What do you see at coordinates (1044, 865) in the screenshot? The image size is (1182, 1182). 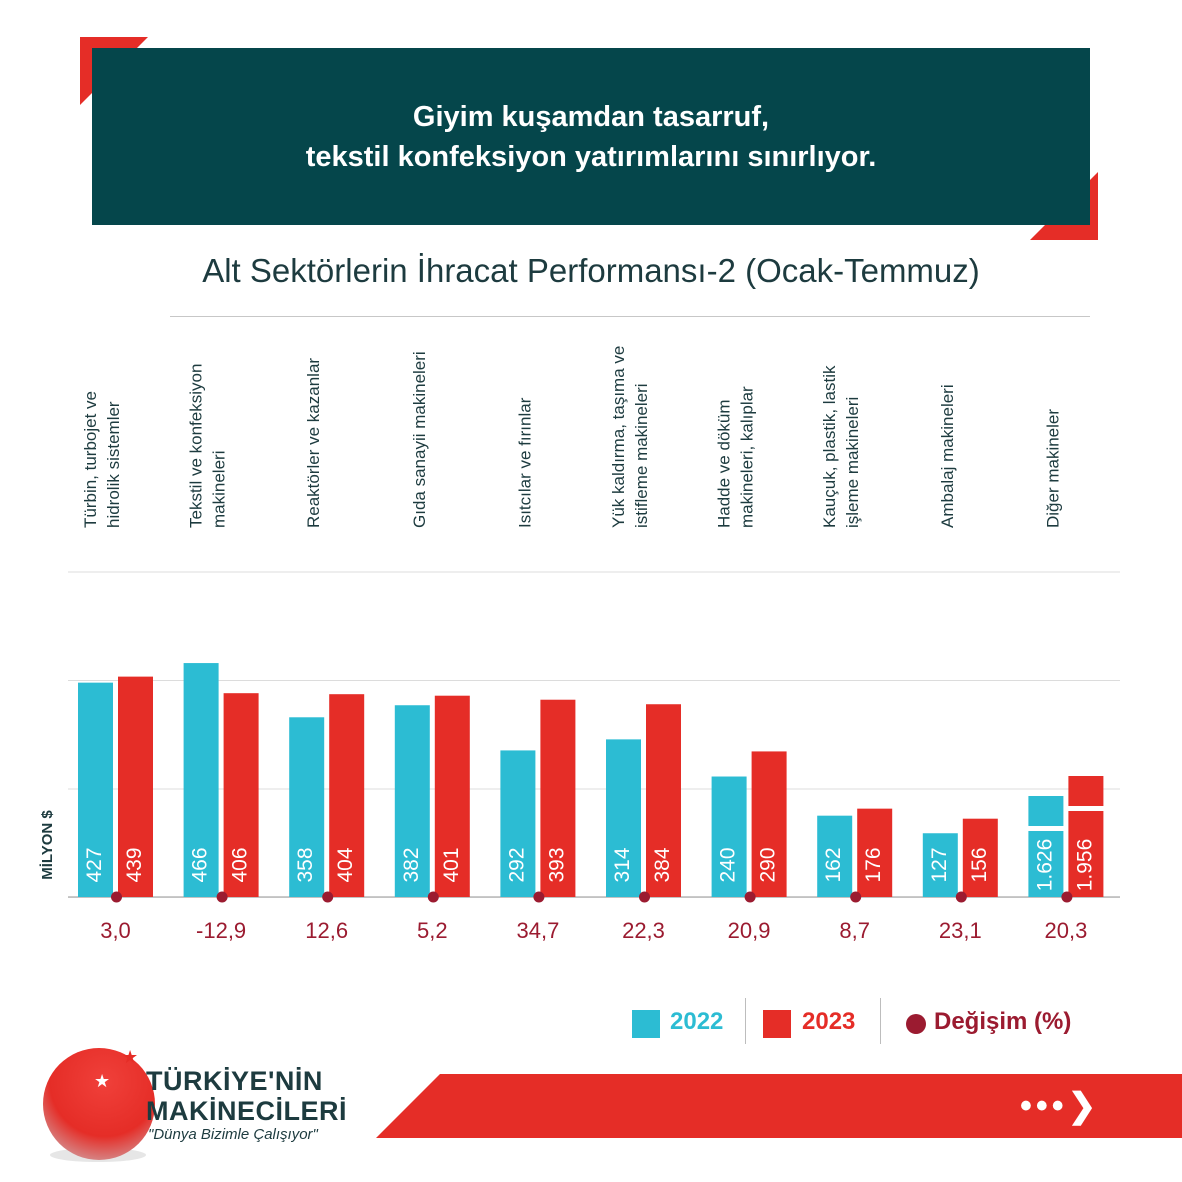 I see `data-label-2022: 1.626` at bounding box center [1044, 865].